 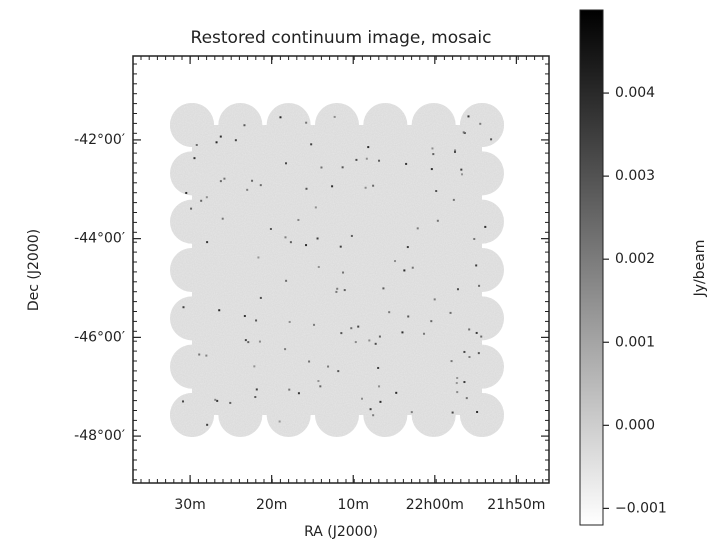 I want to click on y-axis-label: Dec (J2000), so click(x=34, y=270).